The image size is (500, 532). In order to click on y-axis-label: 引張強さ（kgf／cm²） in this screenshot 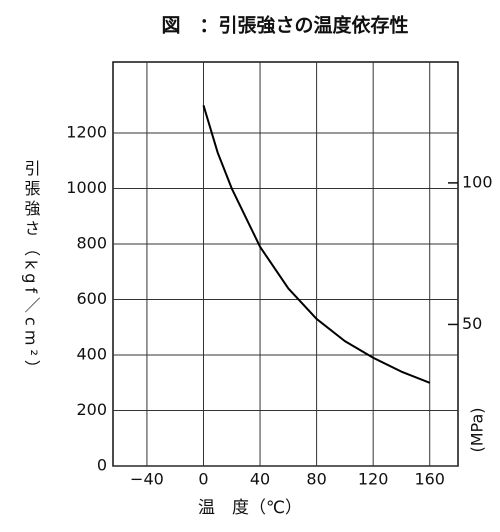, I will do `click(31, 270)`.